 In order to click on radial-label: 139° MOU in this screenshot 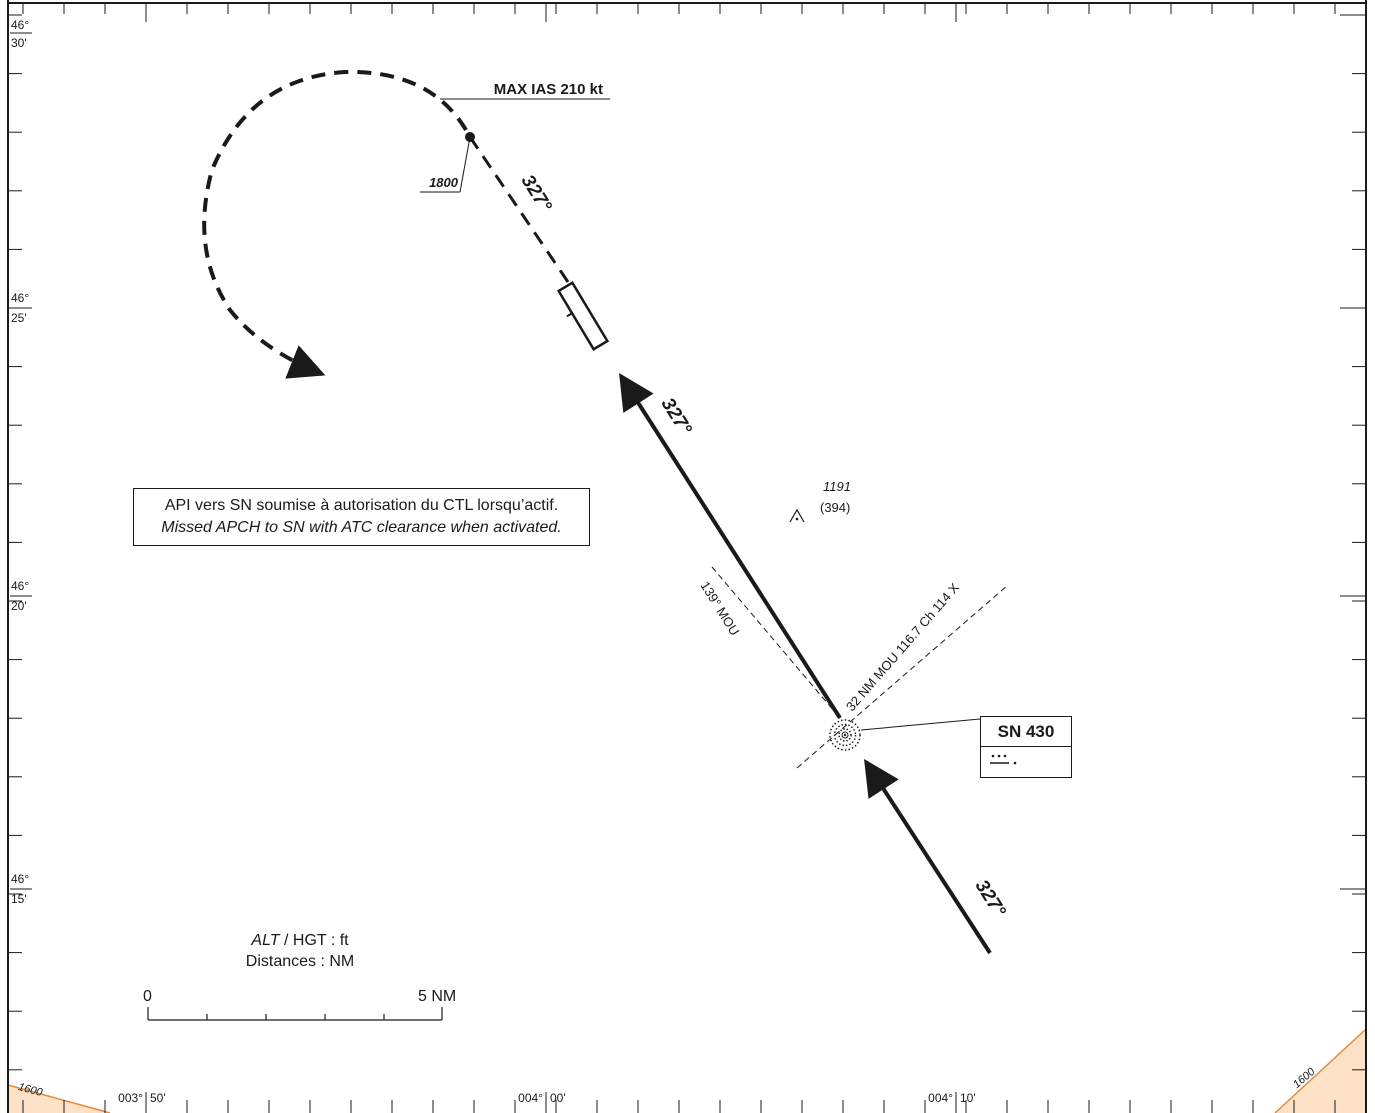, I will do `click(719, 609)`.